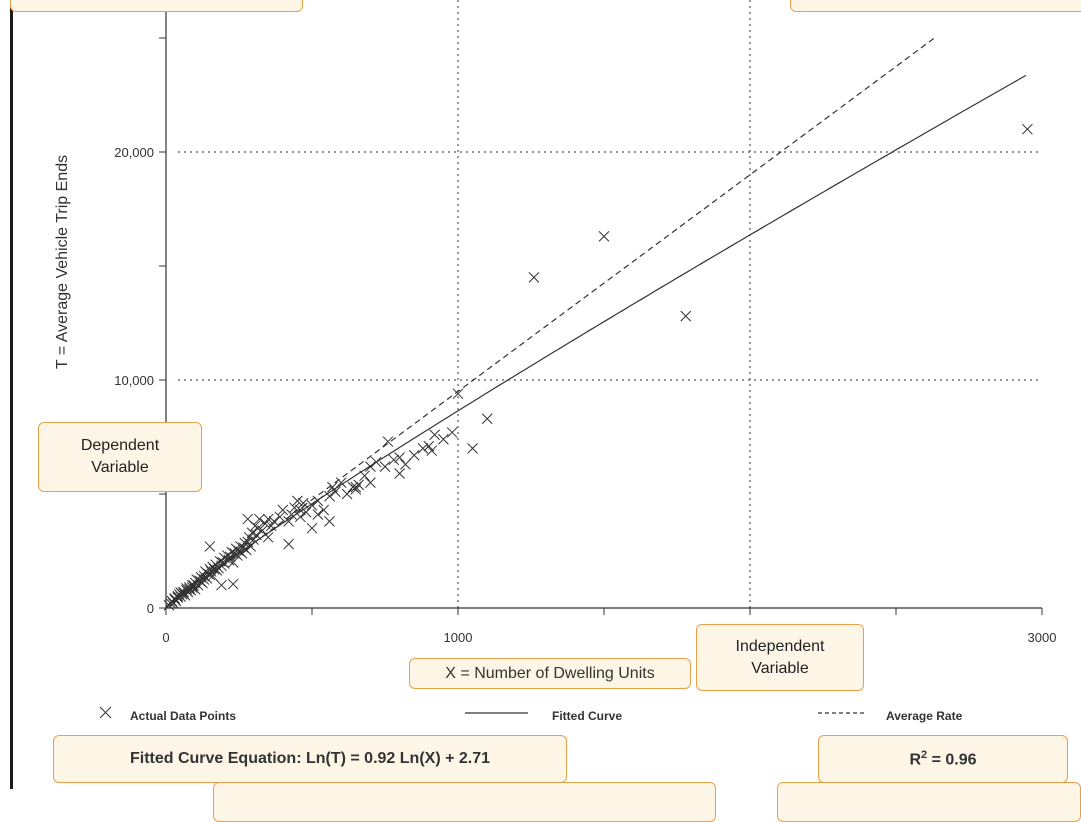  Describe the element at coordinates (105, 712) in the screenshot. I see `legend-marker-x` at that location.